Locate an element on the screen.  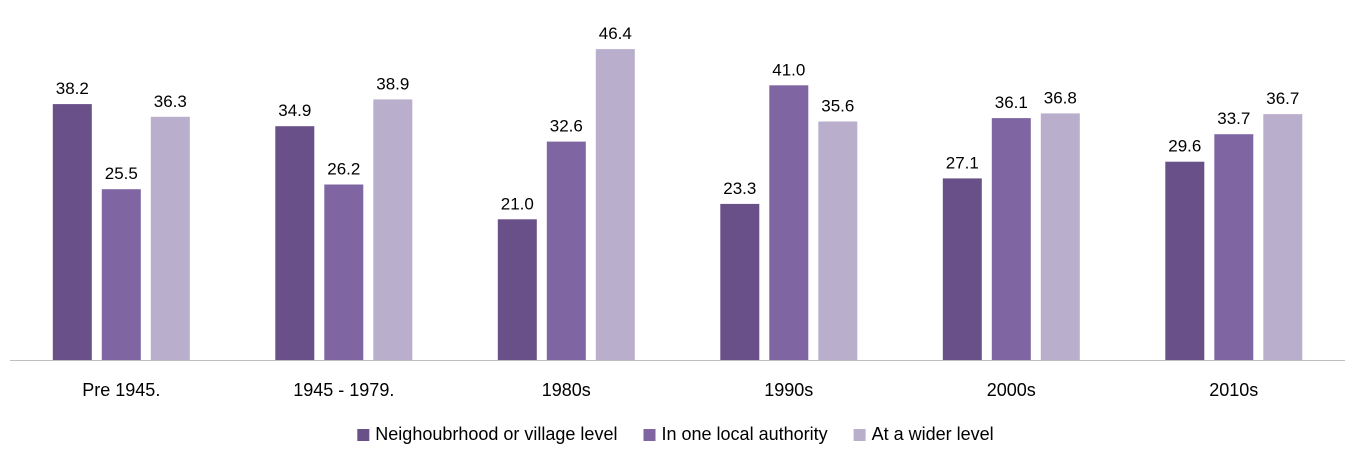
data-label: 36.1 is located at coordinates (1011, 102).